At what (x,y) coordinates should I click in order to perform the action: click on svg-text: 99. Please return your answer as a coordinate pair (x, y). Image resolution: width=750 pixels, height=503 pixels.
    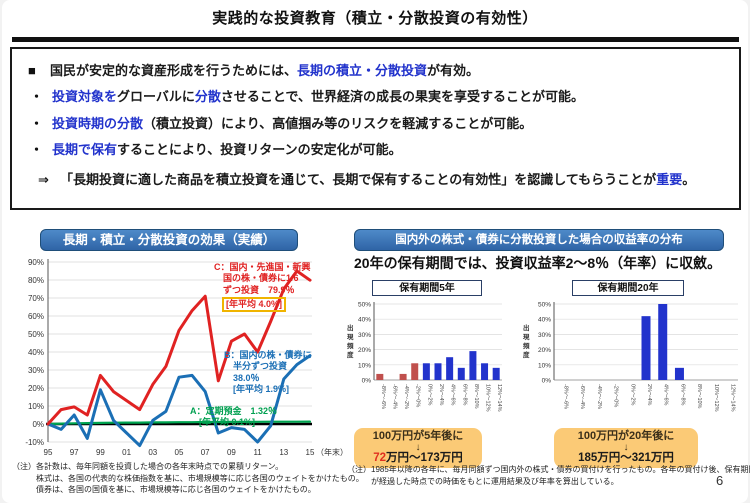
    Looking at the image, I should click on (100, 452).